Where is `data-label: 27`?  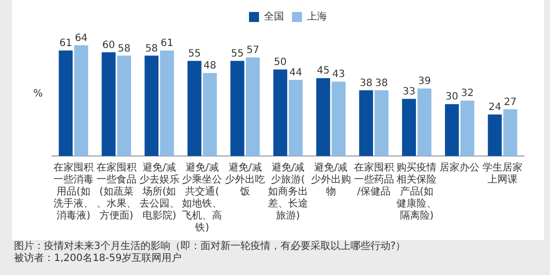
data-label: 27 is located at coordinates (510, 102).